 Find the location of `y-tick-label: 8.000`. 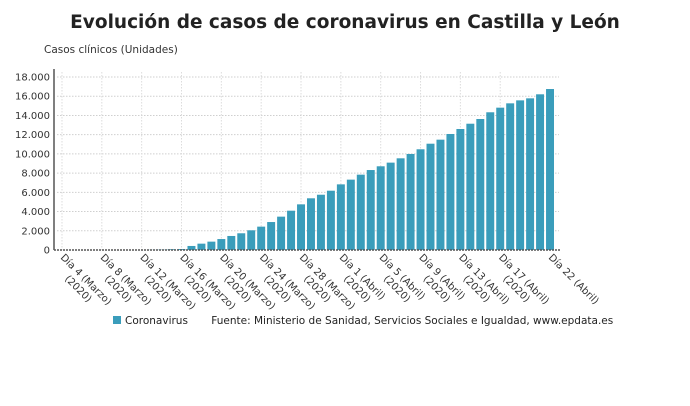

y-tick-label: 8.000 is located at coordinates (35, 174).